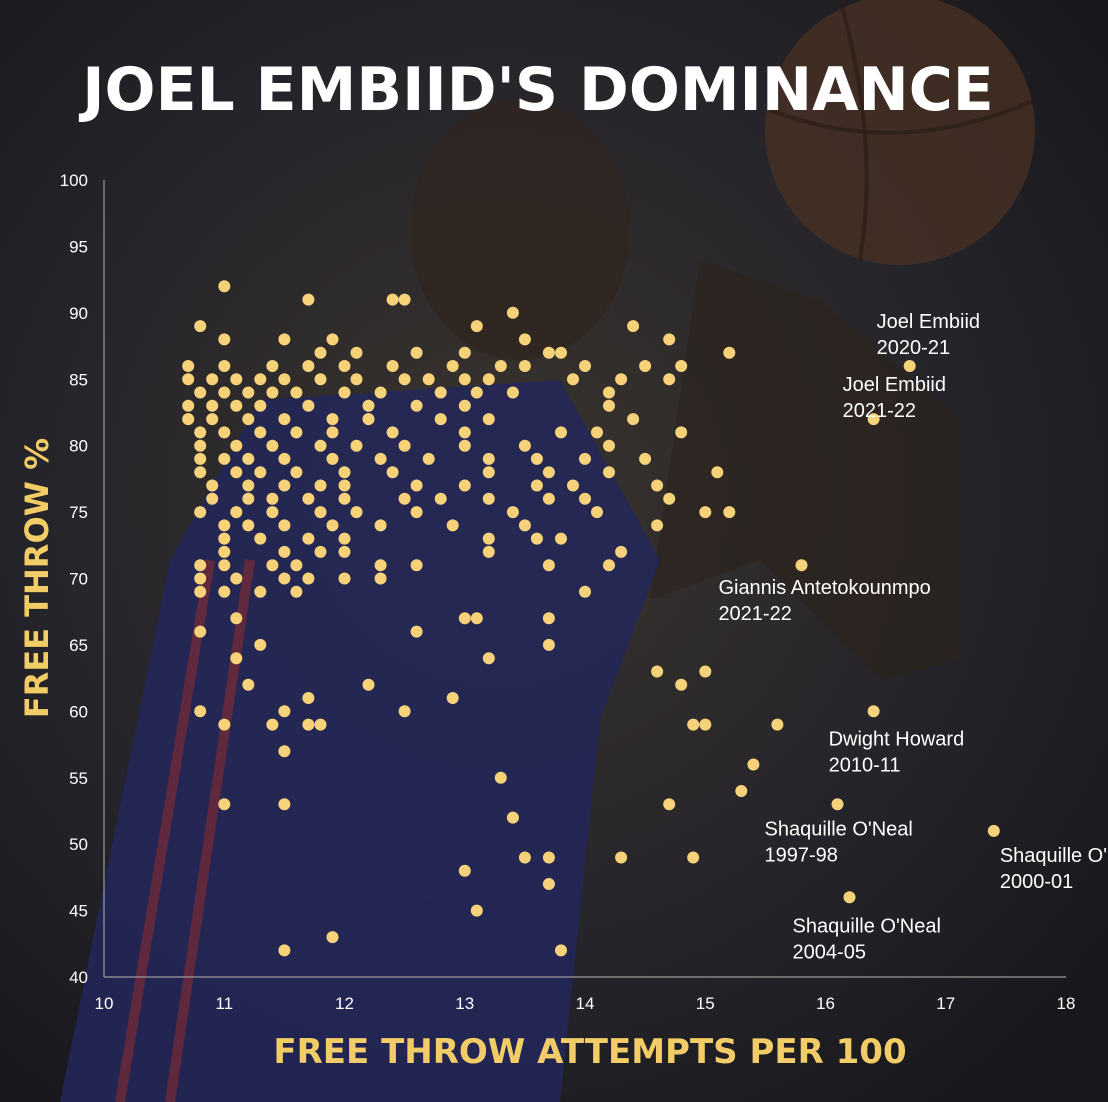 Image resolution: width=1108 pixels, height=1102 pixels. I want to click on y-tick-label: 40, so click(78, 977).